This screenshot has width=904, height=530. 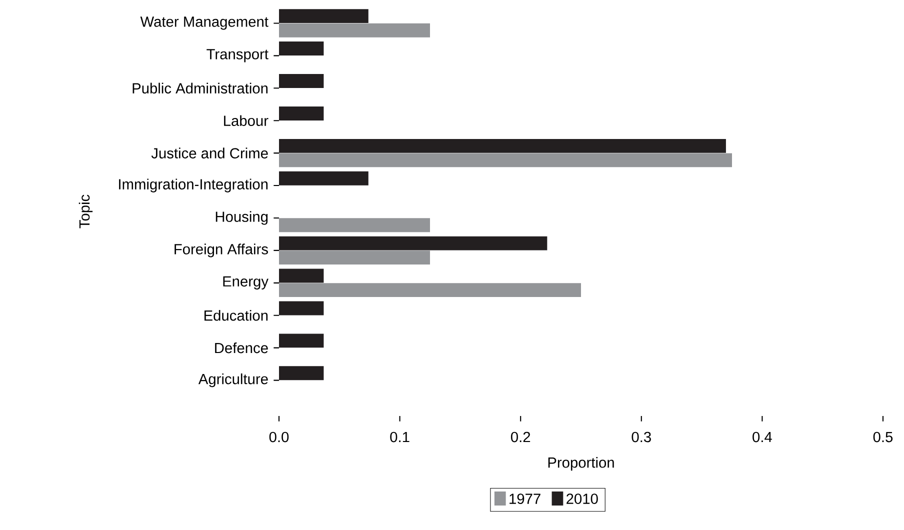 I want to click on x-tick-label: 0.2, so click(x=520, y=437).